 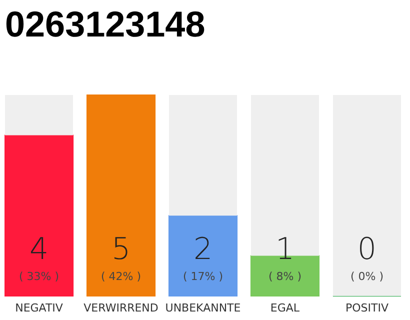 I want to click on annotation: ( 17% ), so click(x=203, y=276).